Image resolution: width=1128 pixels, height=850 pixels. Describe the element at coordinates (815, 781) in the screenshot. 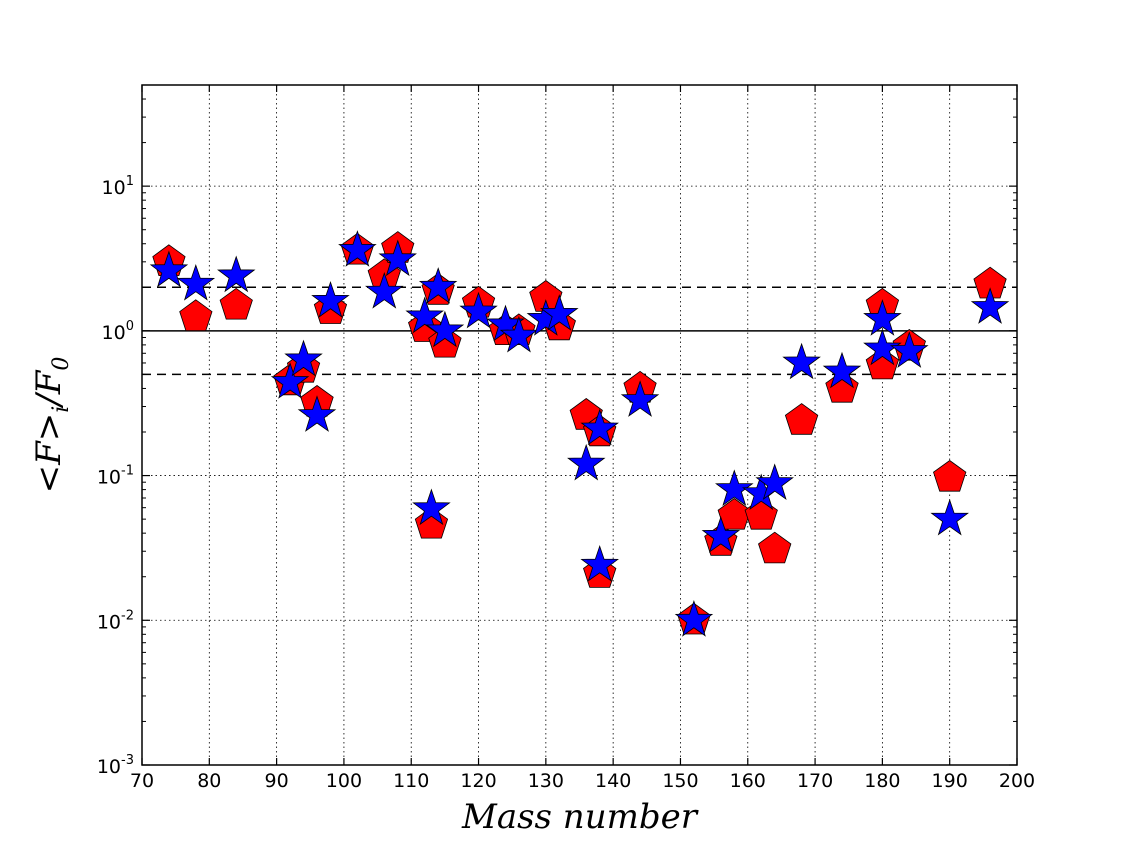

I see `x-tick-label: 170` at that location.